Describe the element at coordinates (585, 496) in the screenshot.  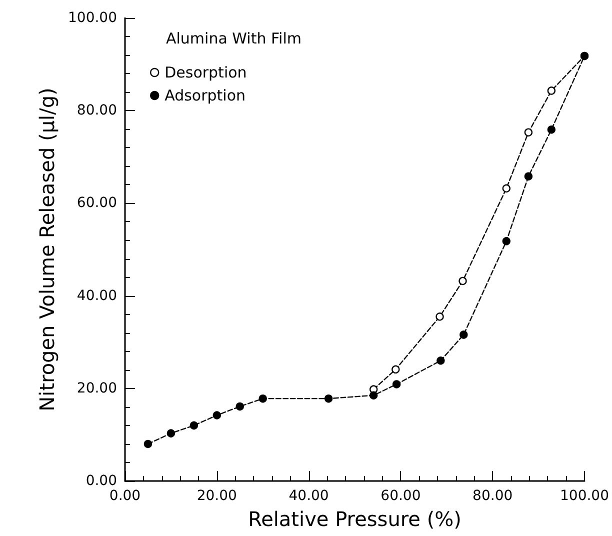
I see `x-tick-label: 100.00` at that location.